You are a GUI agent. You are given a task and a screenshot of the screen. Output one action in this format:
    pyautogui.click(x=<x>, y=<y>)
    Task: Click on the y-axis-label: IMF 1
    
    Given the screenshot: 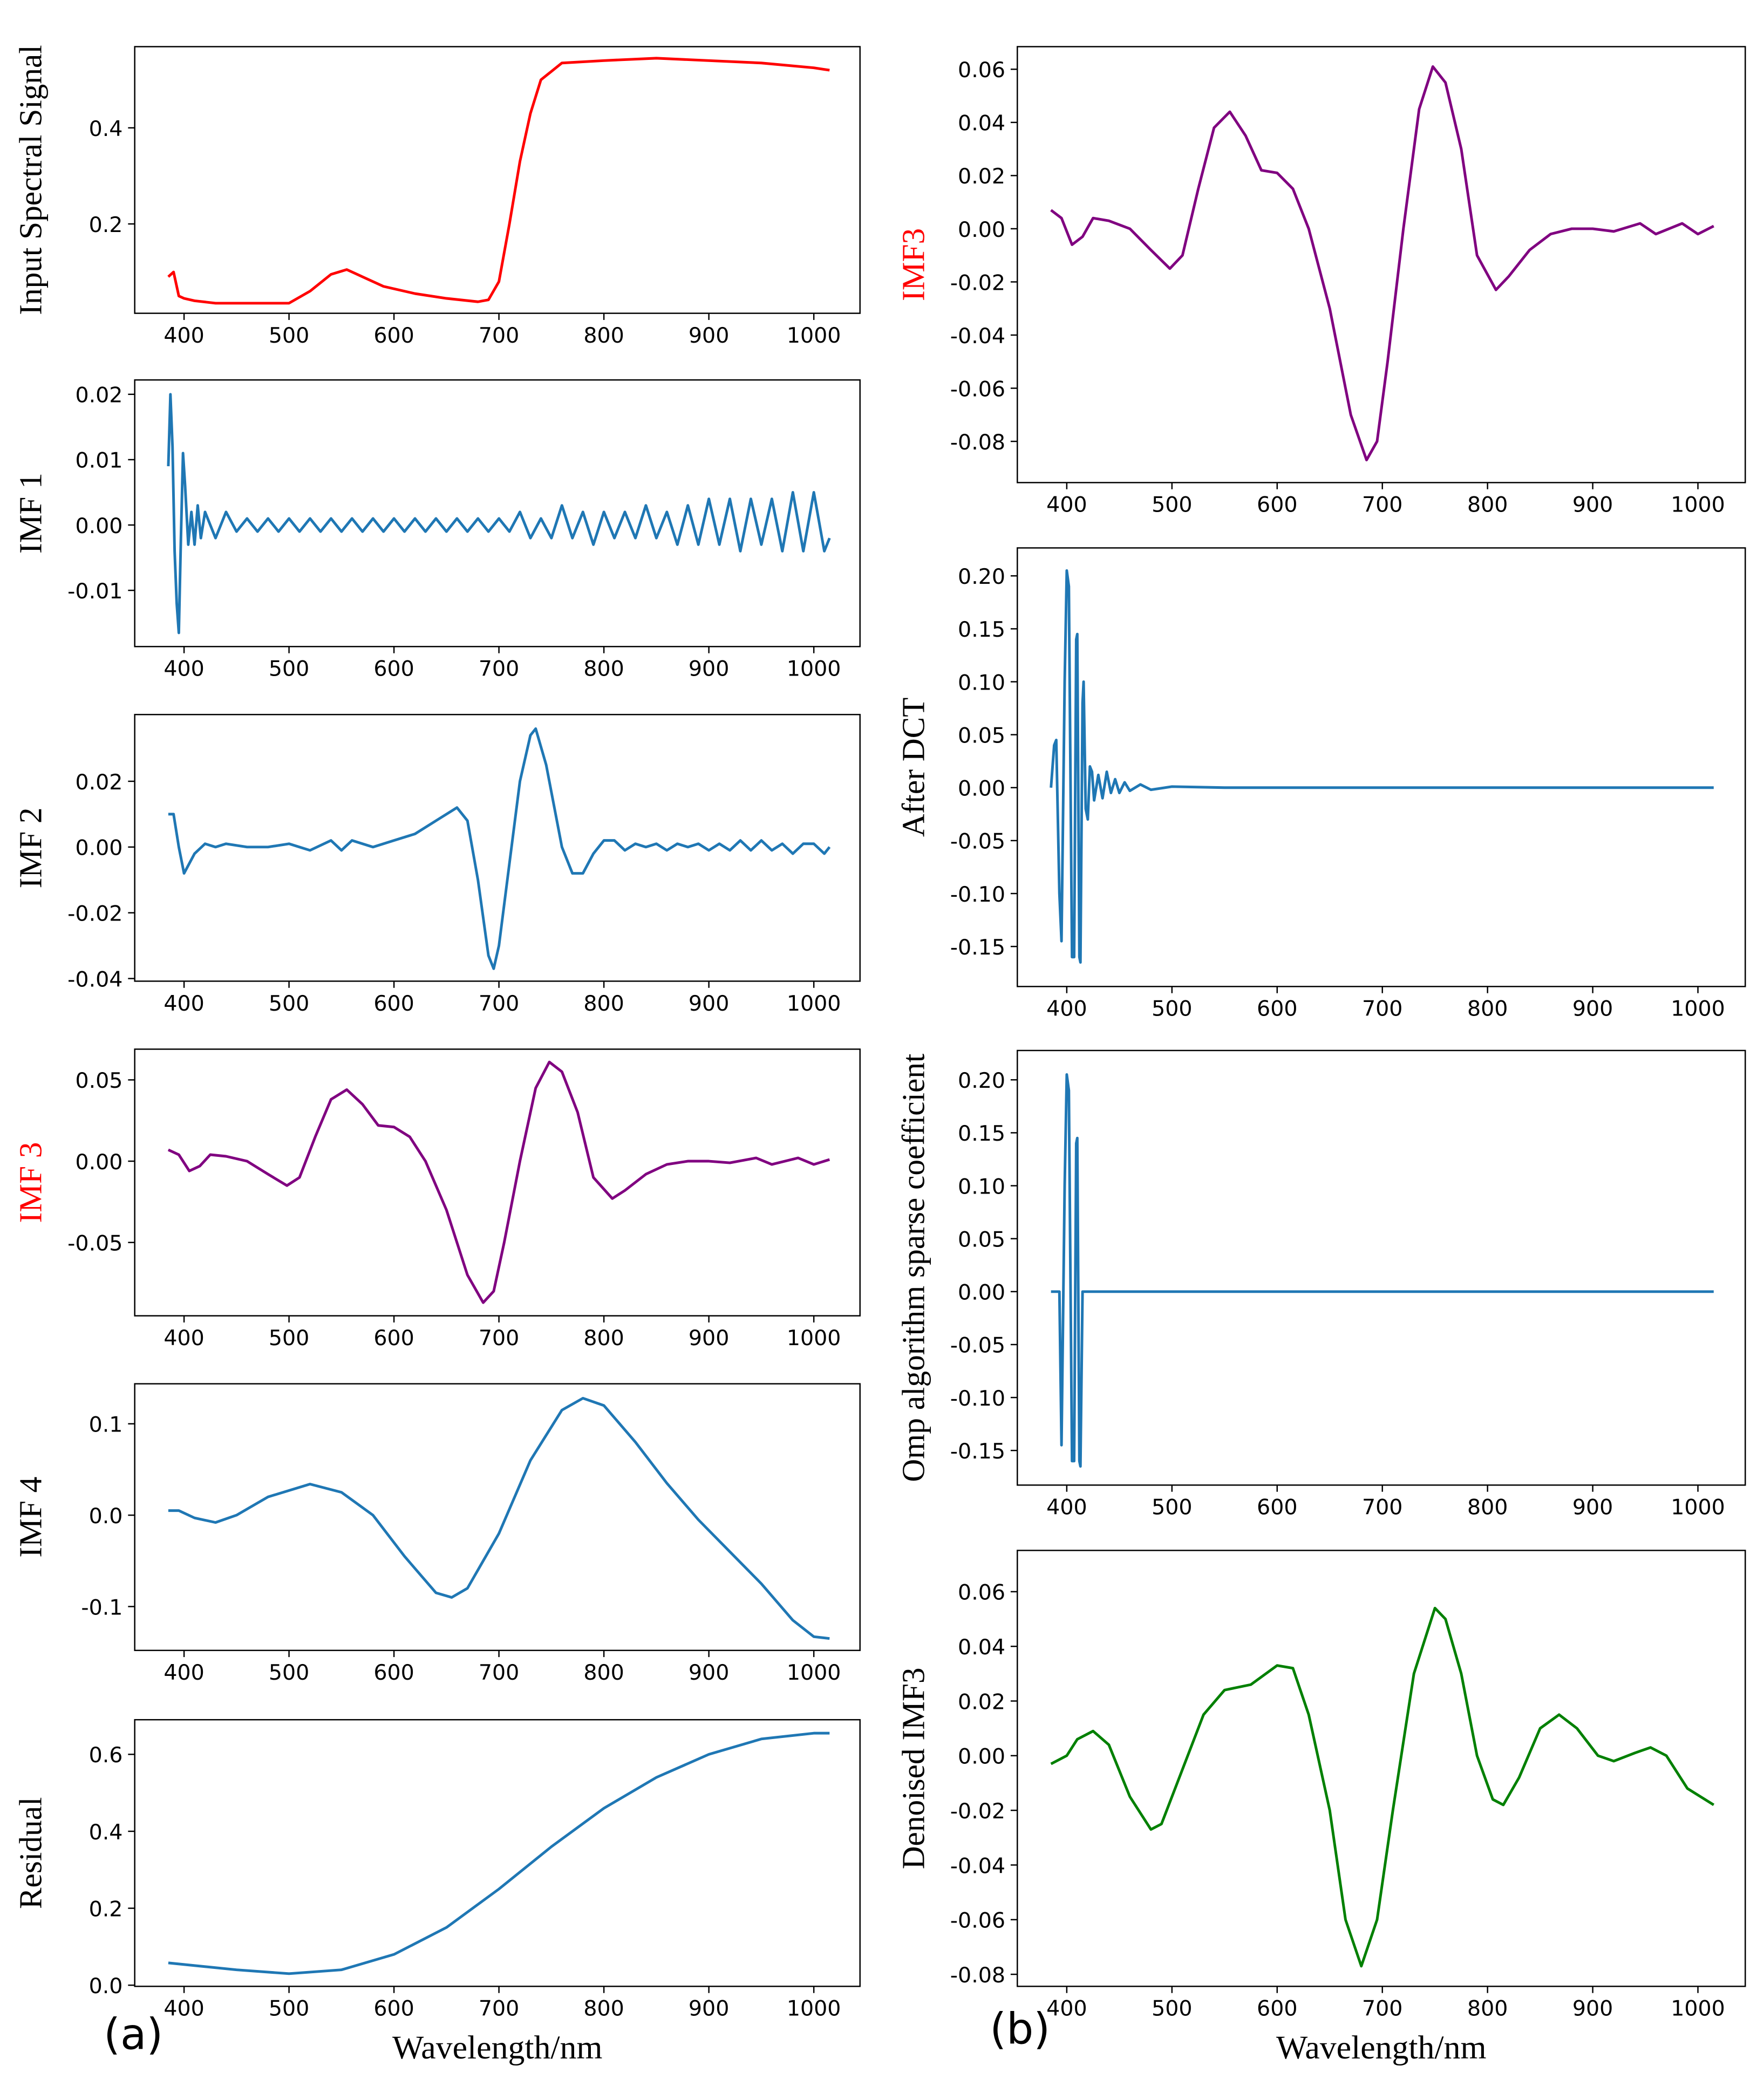 What is the action you would take?
    pyautogui.click(x=31, y=513)
    